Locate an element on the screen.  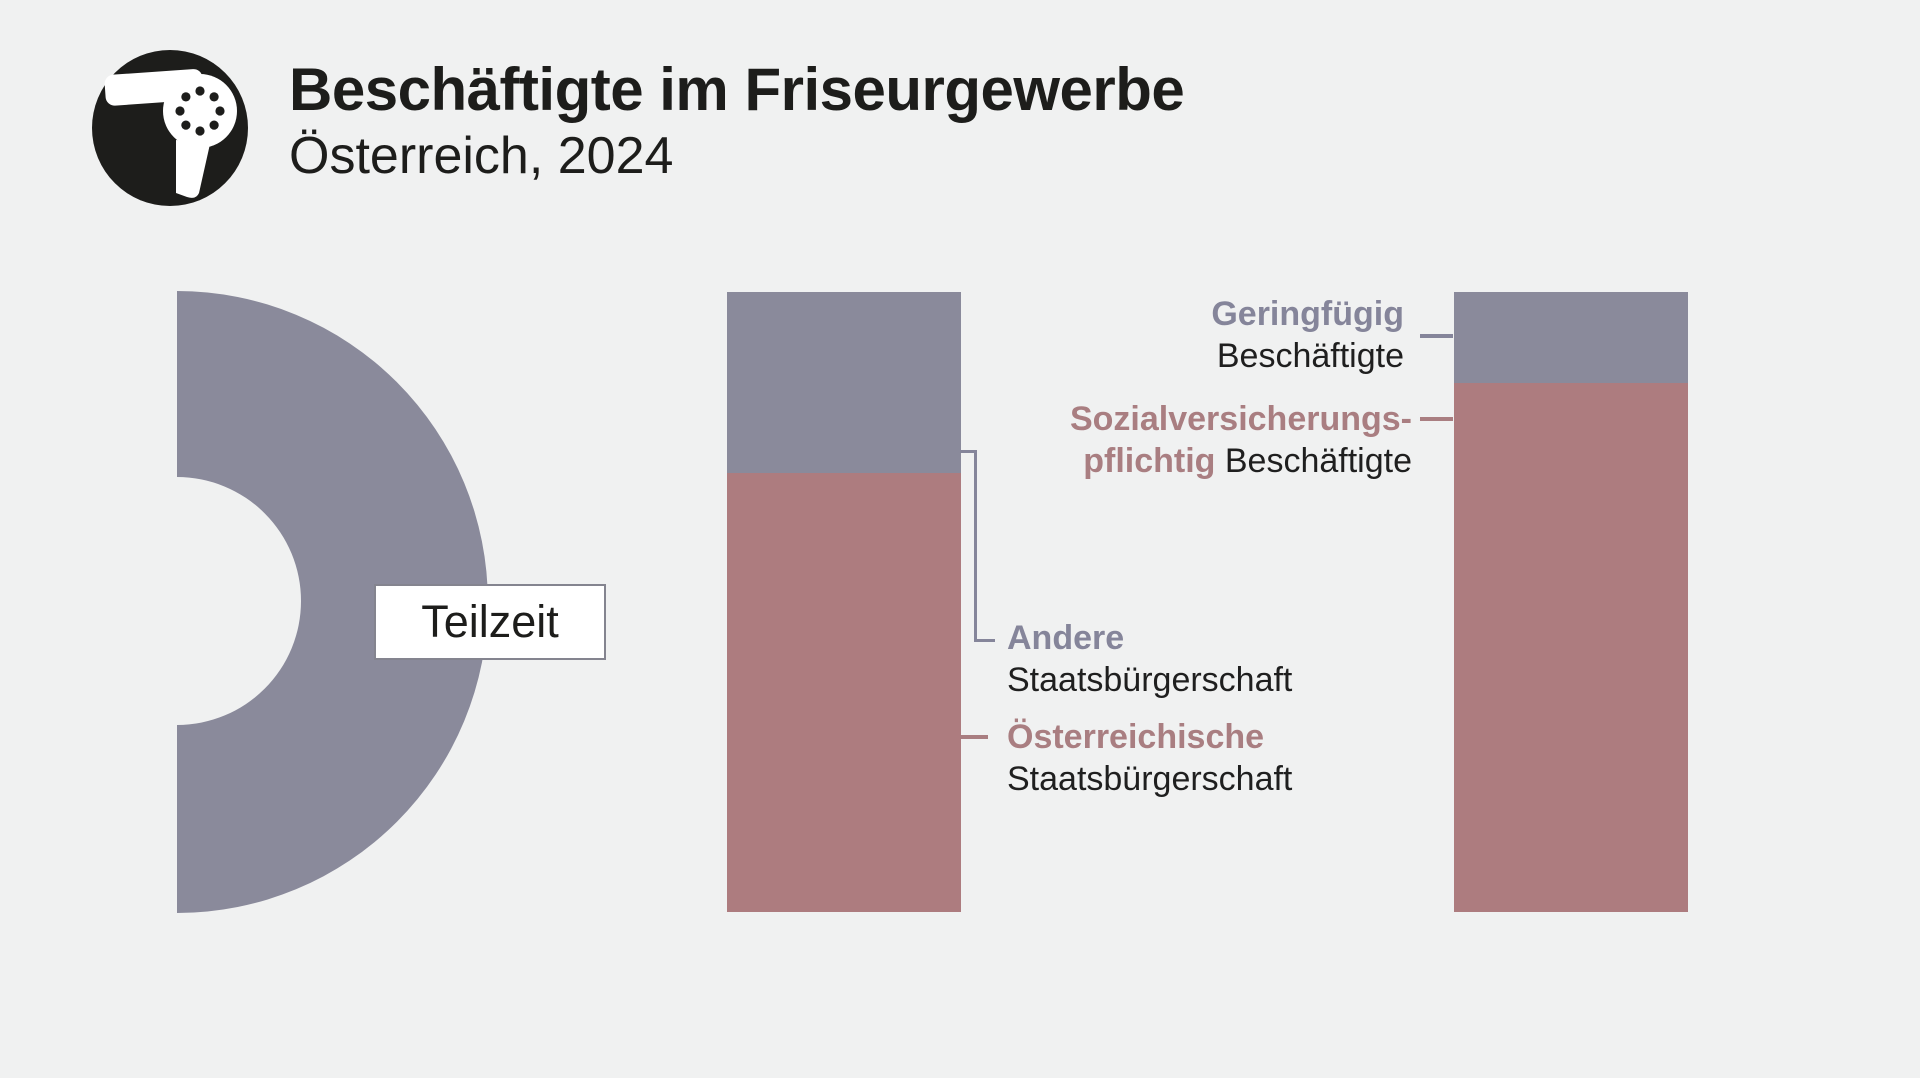
bracket-connector-vertical is located at coordinates (975, 546).